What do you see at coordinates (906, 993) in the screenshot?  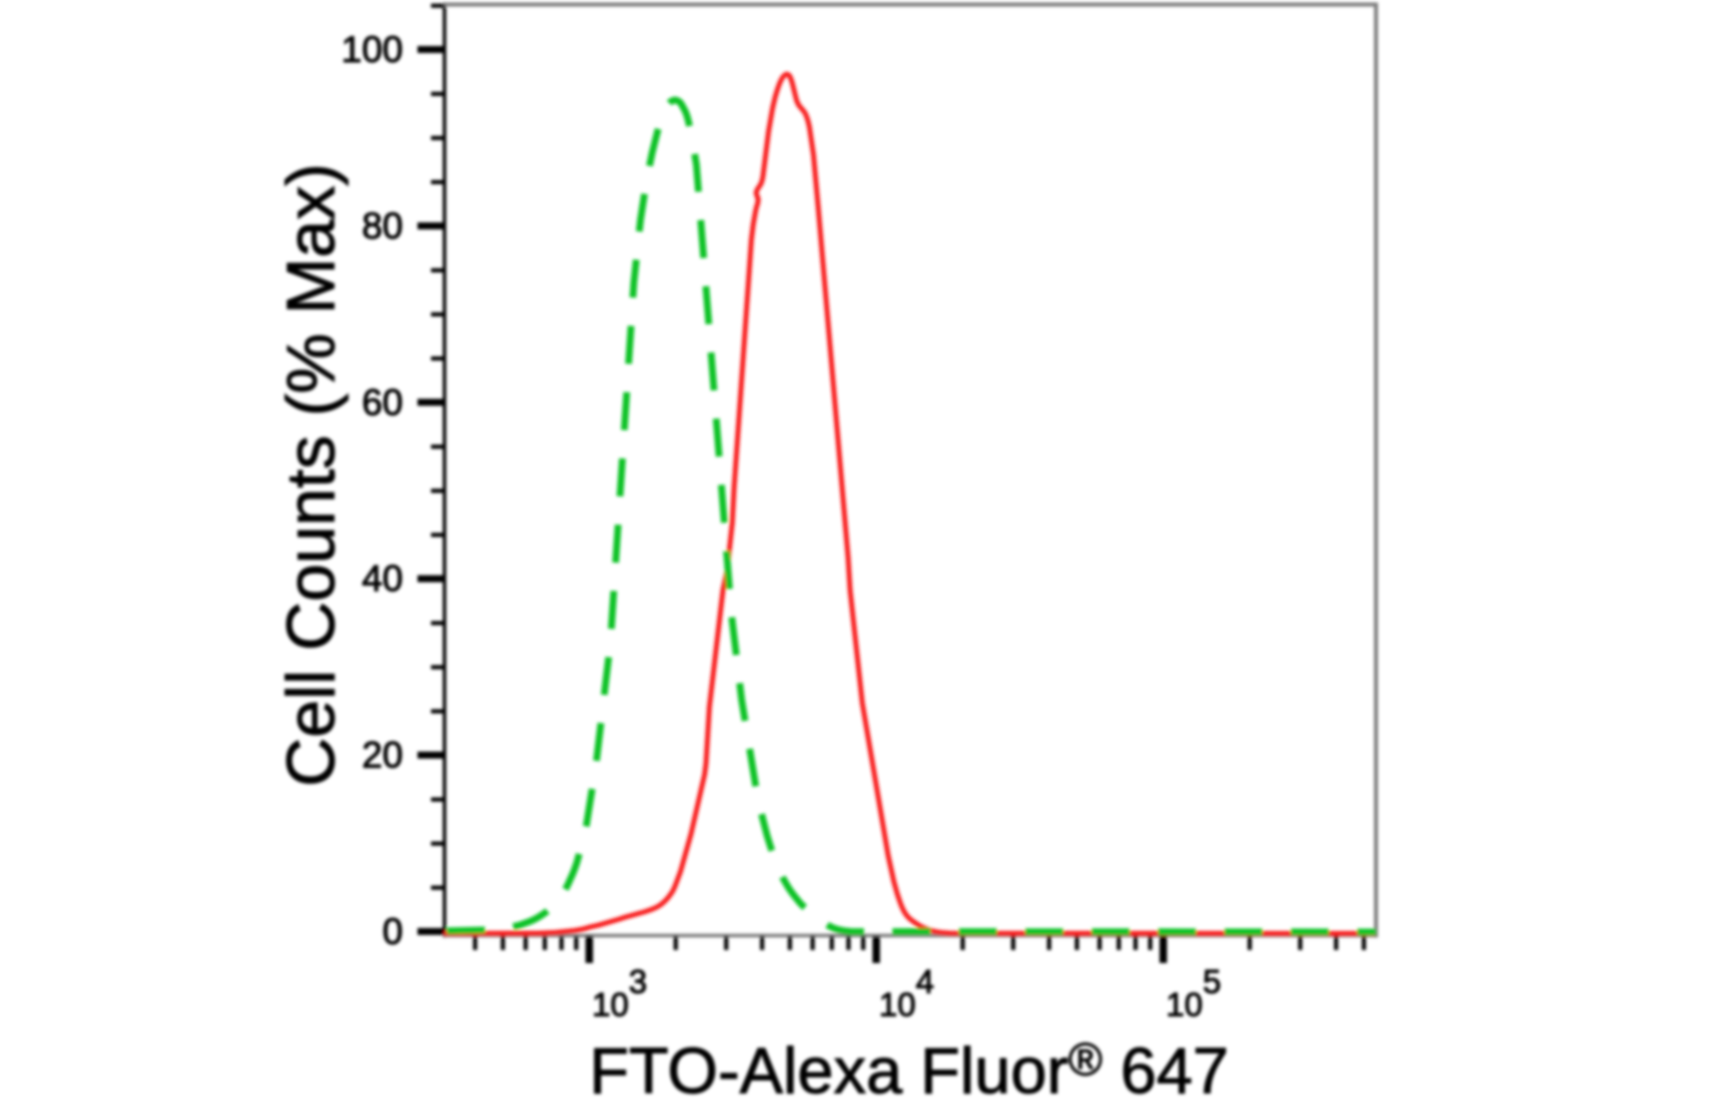 I see `svg-text: 10⁴` at bounding box center [906, 993].